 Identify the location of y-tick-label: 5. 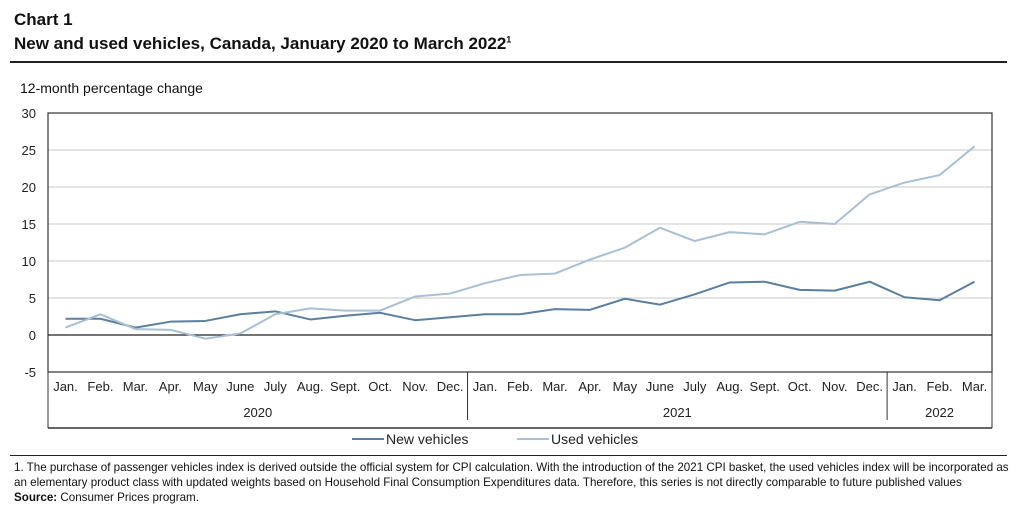
(32, 298).